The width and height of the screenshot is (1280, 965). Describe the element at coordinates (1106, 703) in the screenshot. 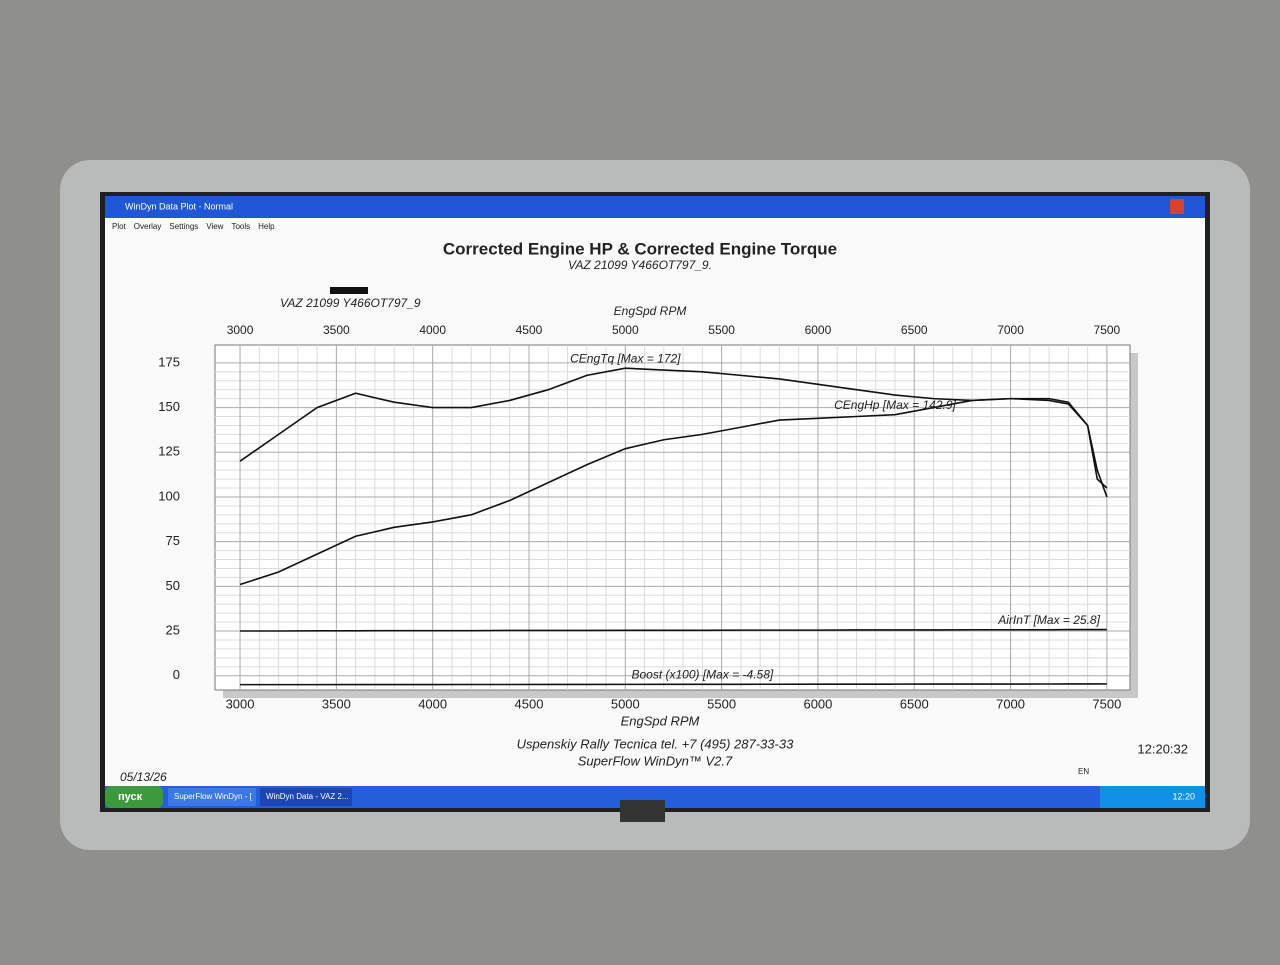

I see `x-tick-label: 7500` at that location.